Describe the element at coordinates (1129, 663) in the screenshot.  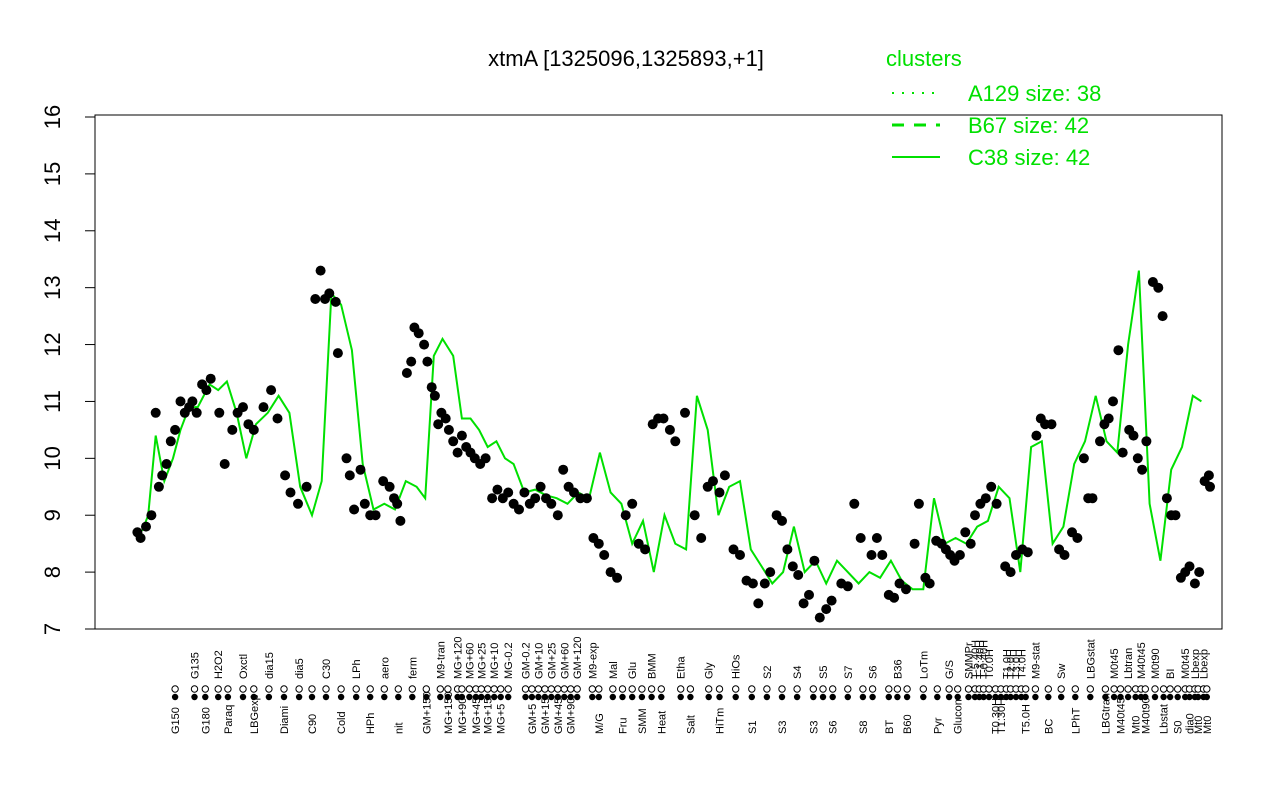
I see `x-tick-label: Lbtran` at that location.